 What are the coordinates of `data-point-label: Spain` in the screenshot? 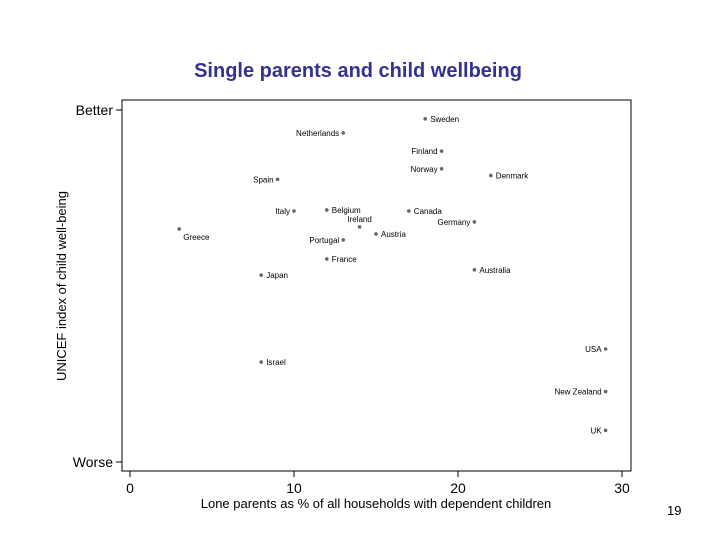 It's located at (263, 179).